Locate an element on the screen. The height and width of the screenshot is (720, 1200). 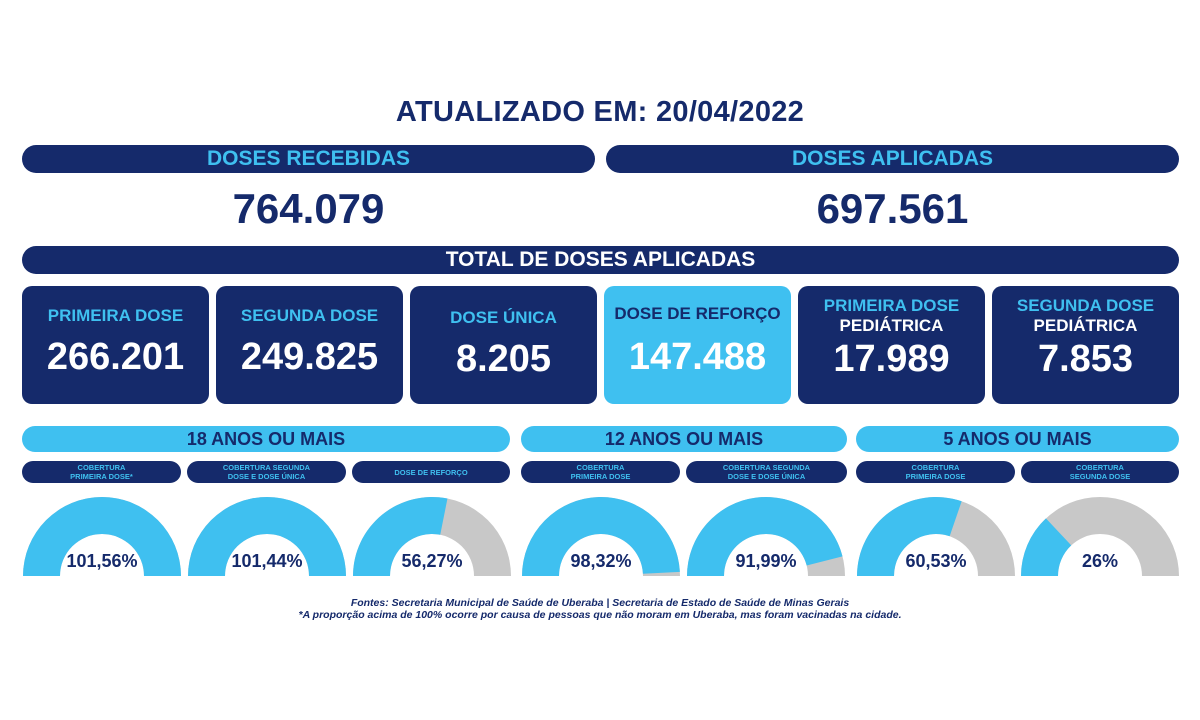
card-primeira-dose: PRIMEIRA DOSE 266.201 is located at coordinates (115, 345).